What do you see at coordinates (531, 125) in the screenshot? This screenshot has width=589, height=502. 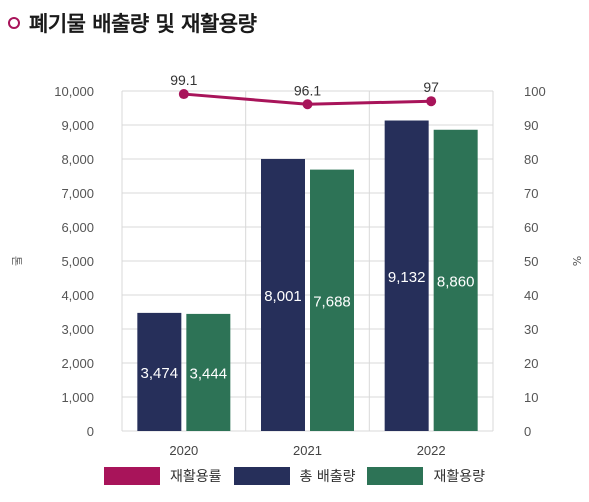 I see `y2-tick-label: 90` at bounding box center [531, 125].